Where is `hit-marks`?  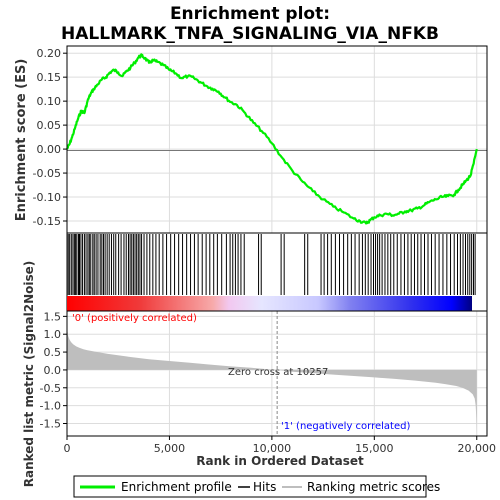 hit-marks is located at coordinates (271, 264).